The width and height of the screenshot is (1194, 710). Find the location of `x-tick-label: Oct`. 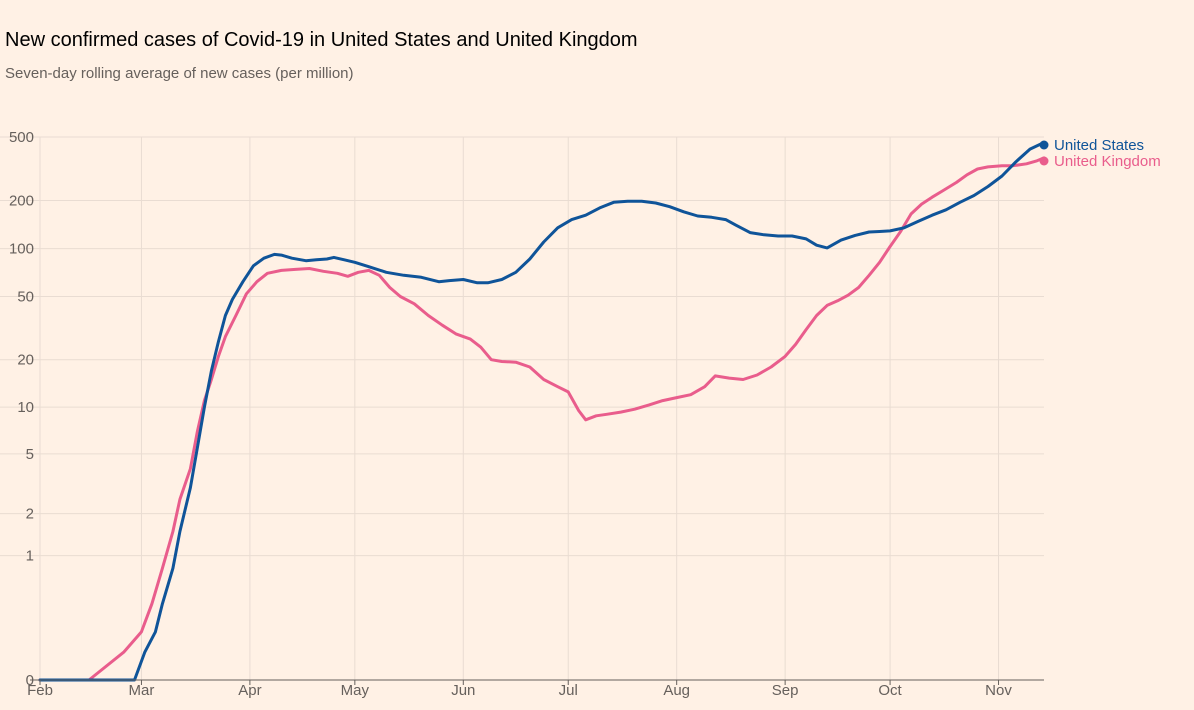

x-tick-label: Oct is located at coordinates (890, 690).